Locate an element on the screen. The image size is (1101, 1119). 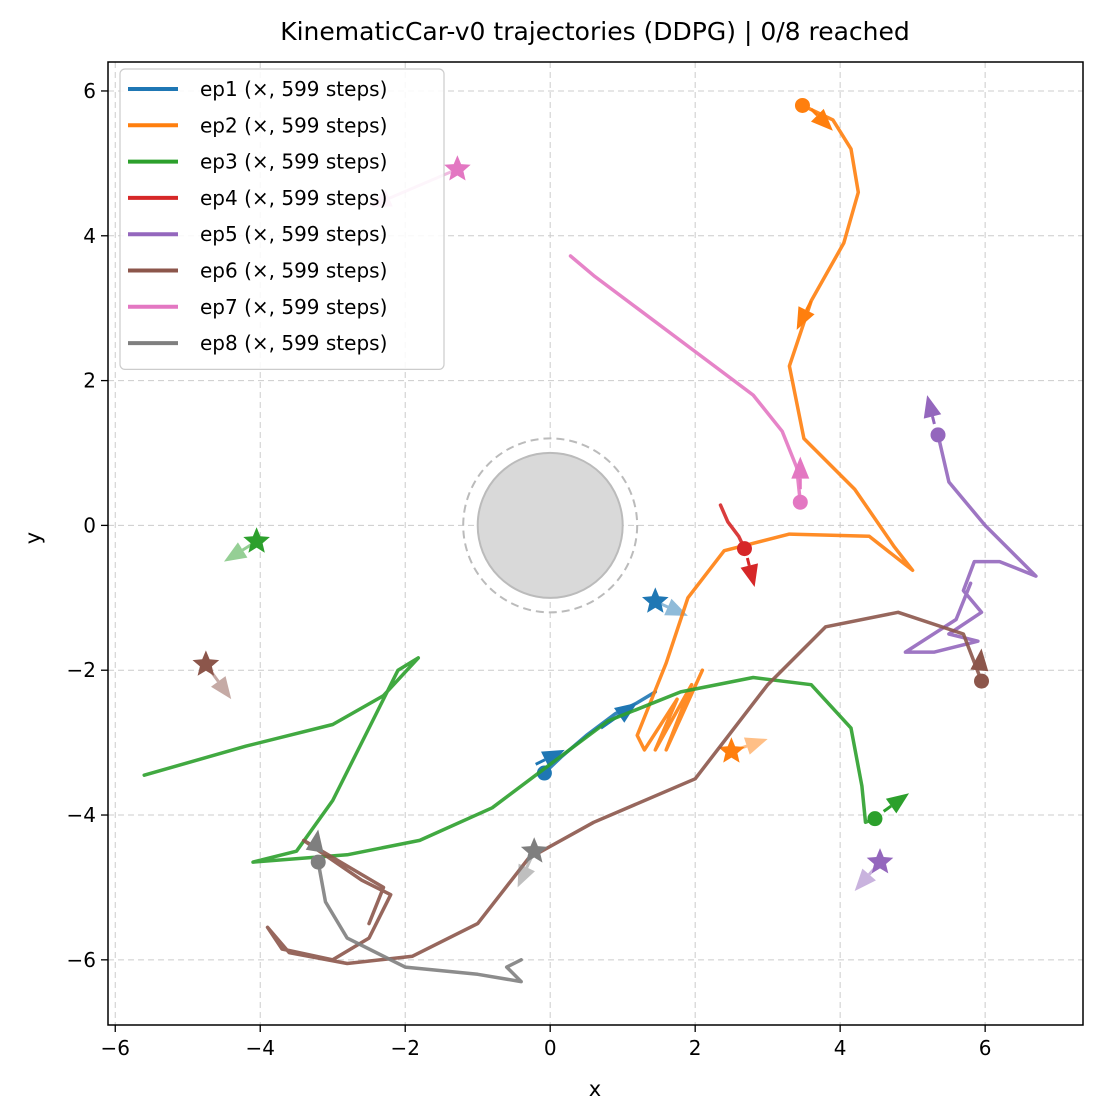
x-axis-label: x is located at coordinates (595, 1089).